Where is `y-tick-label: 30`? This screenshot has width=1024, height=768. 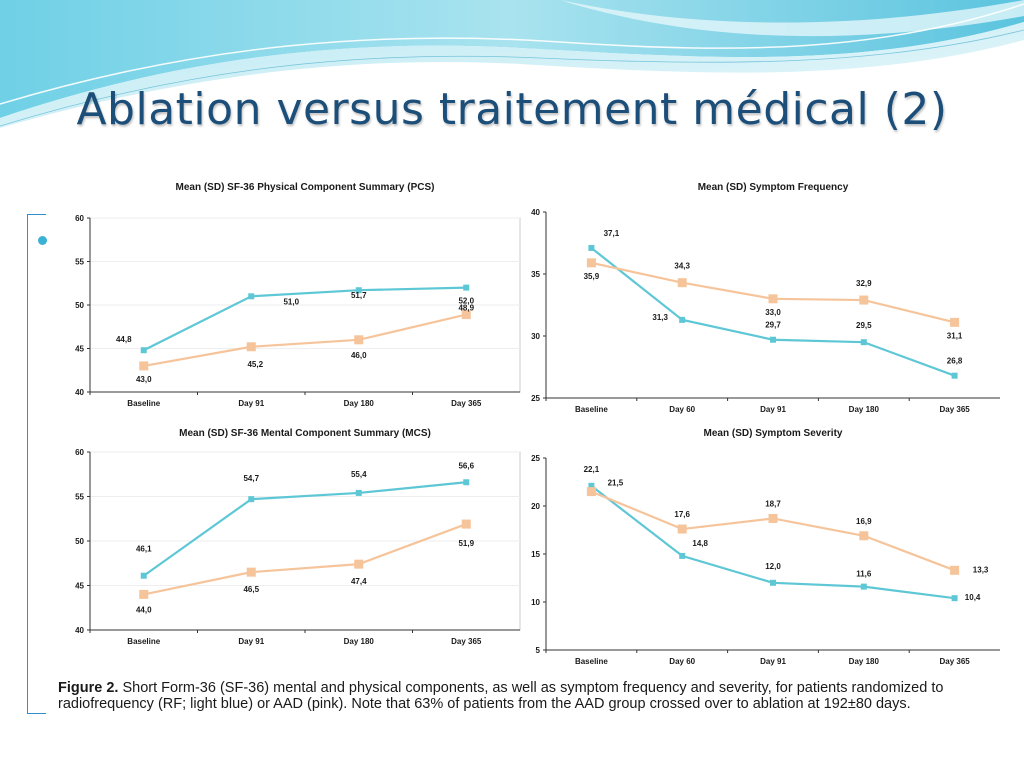
y-tick-label: 30 is located at coordinates (535, 336).